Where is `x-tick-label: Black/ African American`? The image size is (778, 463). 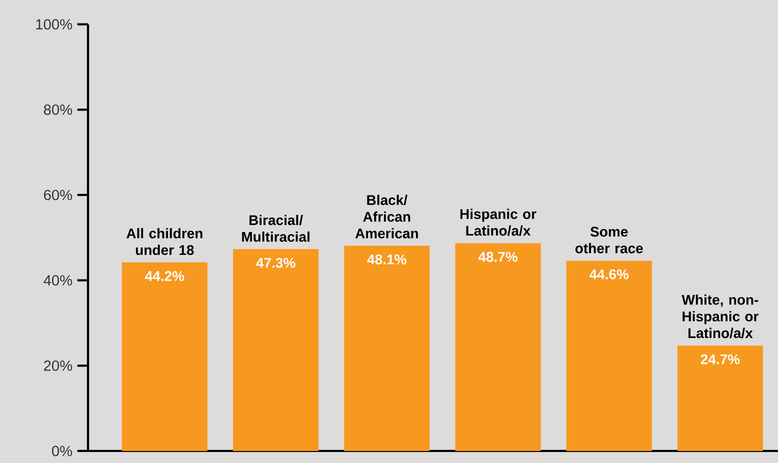
x-tick-label: Black/ African American is located at coordinates (386, 216).